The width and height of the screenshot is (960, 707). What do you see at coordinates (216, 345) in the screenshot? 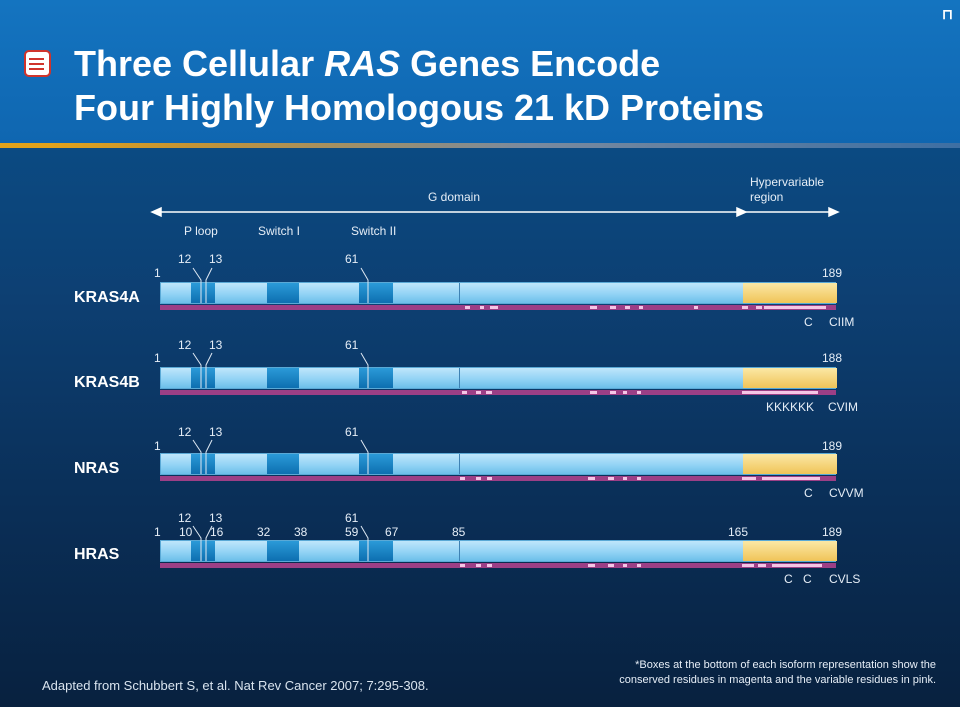
I see `kras4b-pos13: 13` at bounding box center [216, 345].